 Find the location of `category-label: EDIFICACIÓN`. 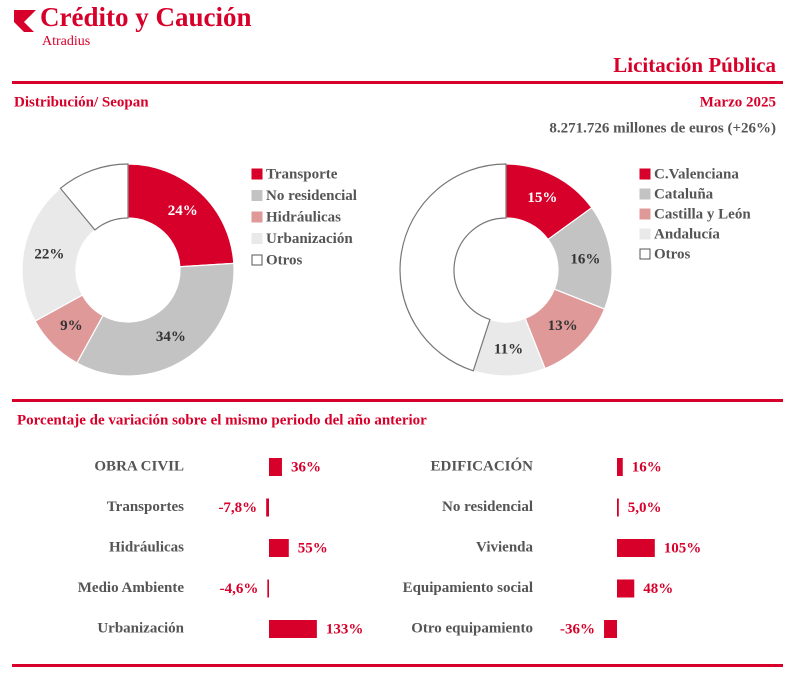

category-label: EDIFICACIÓN is located at coordinates (481, 465).